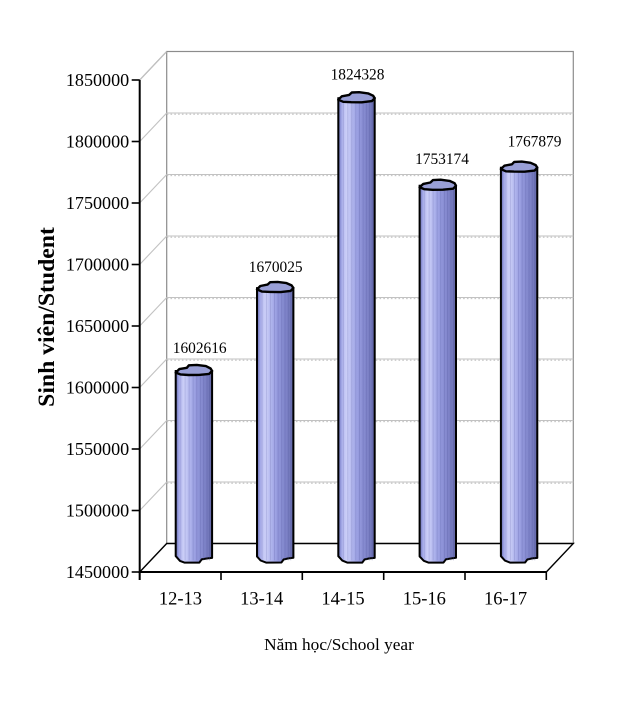 The width and height of the screenshot is (640, 712). I want to click on svg-text: 13-14, so click(261, 600).